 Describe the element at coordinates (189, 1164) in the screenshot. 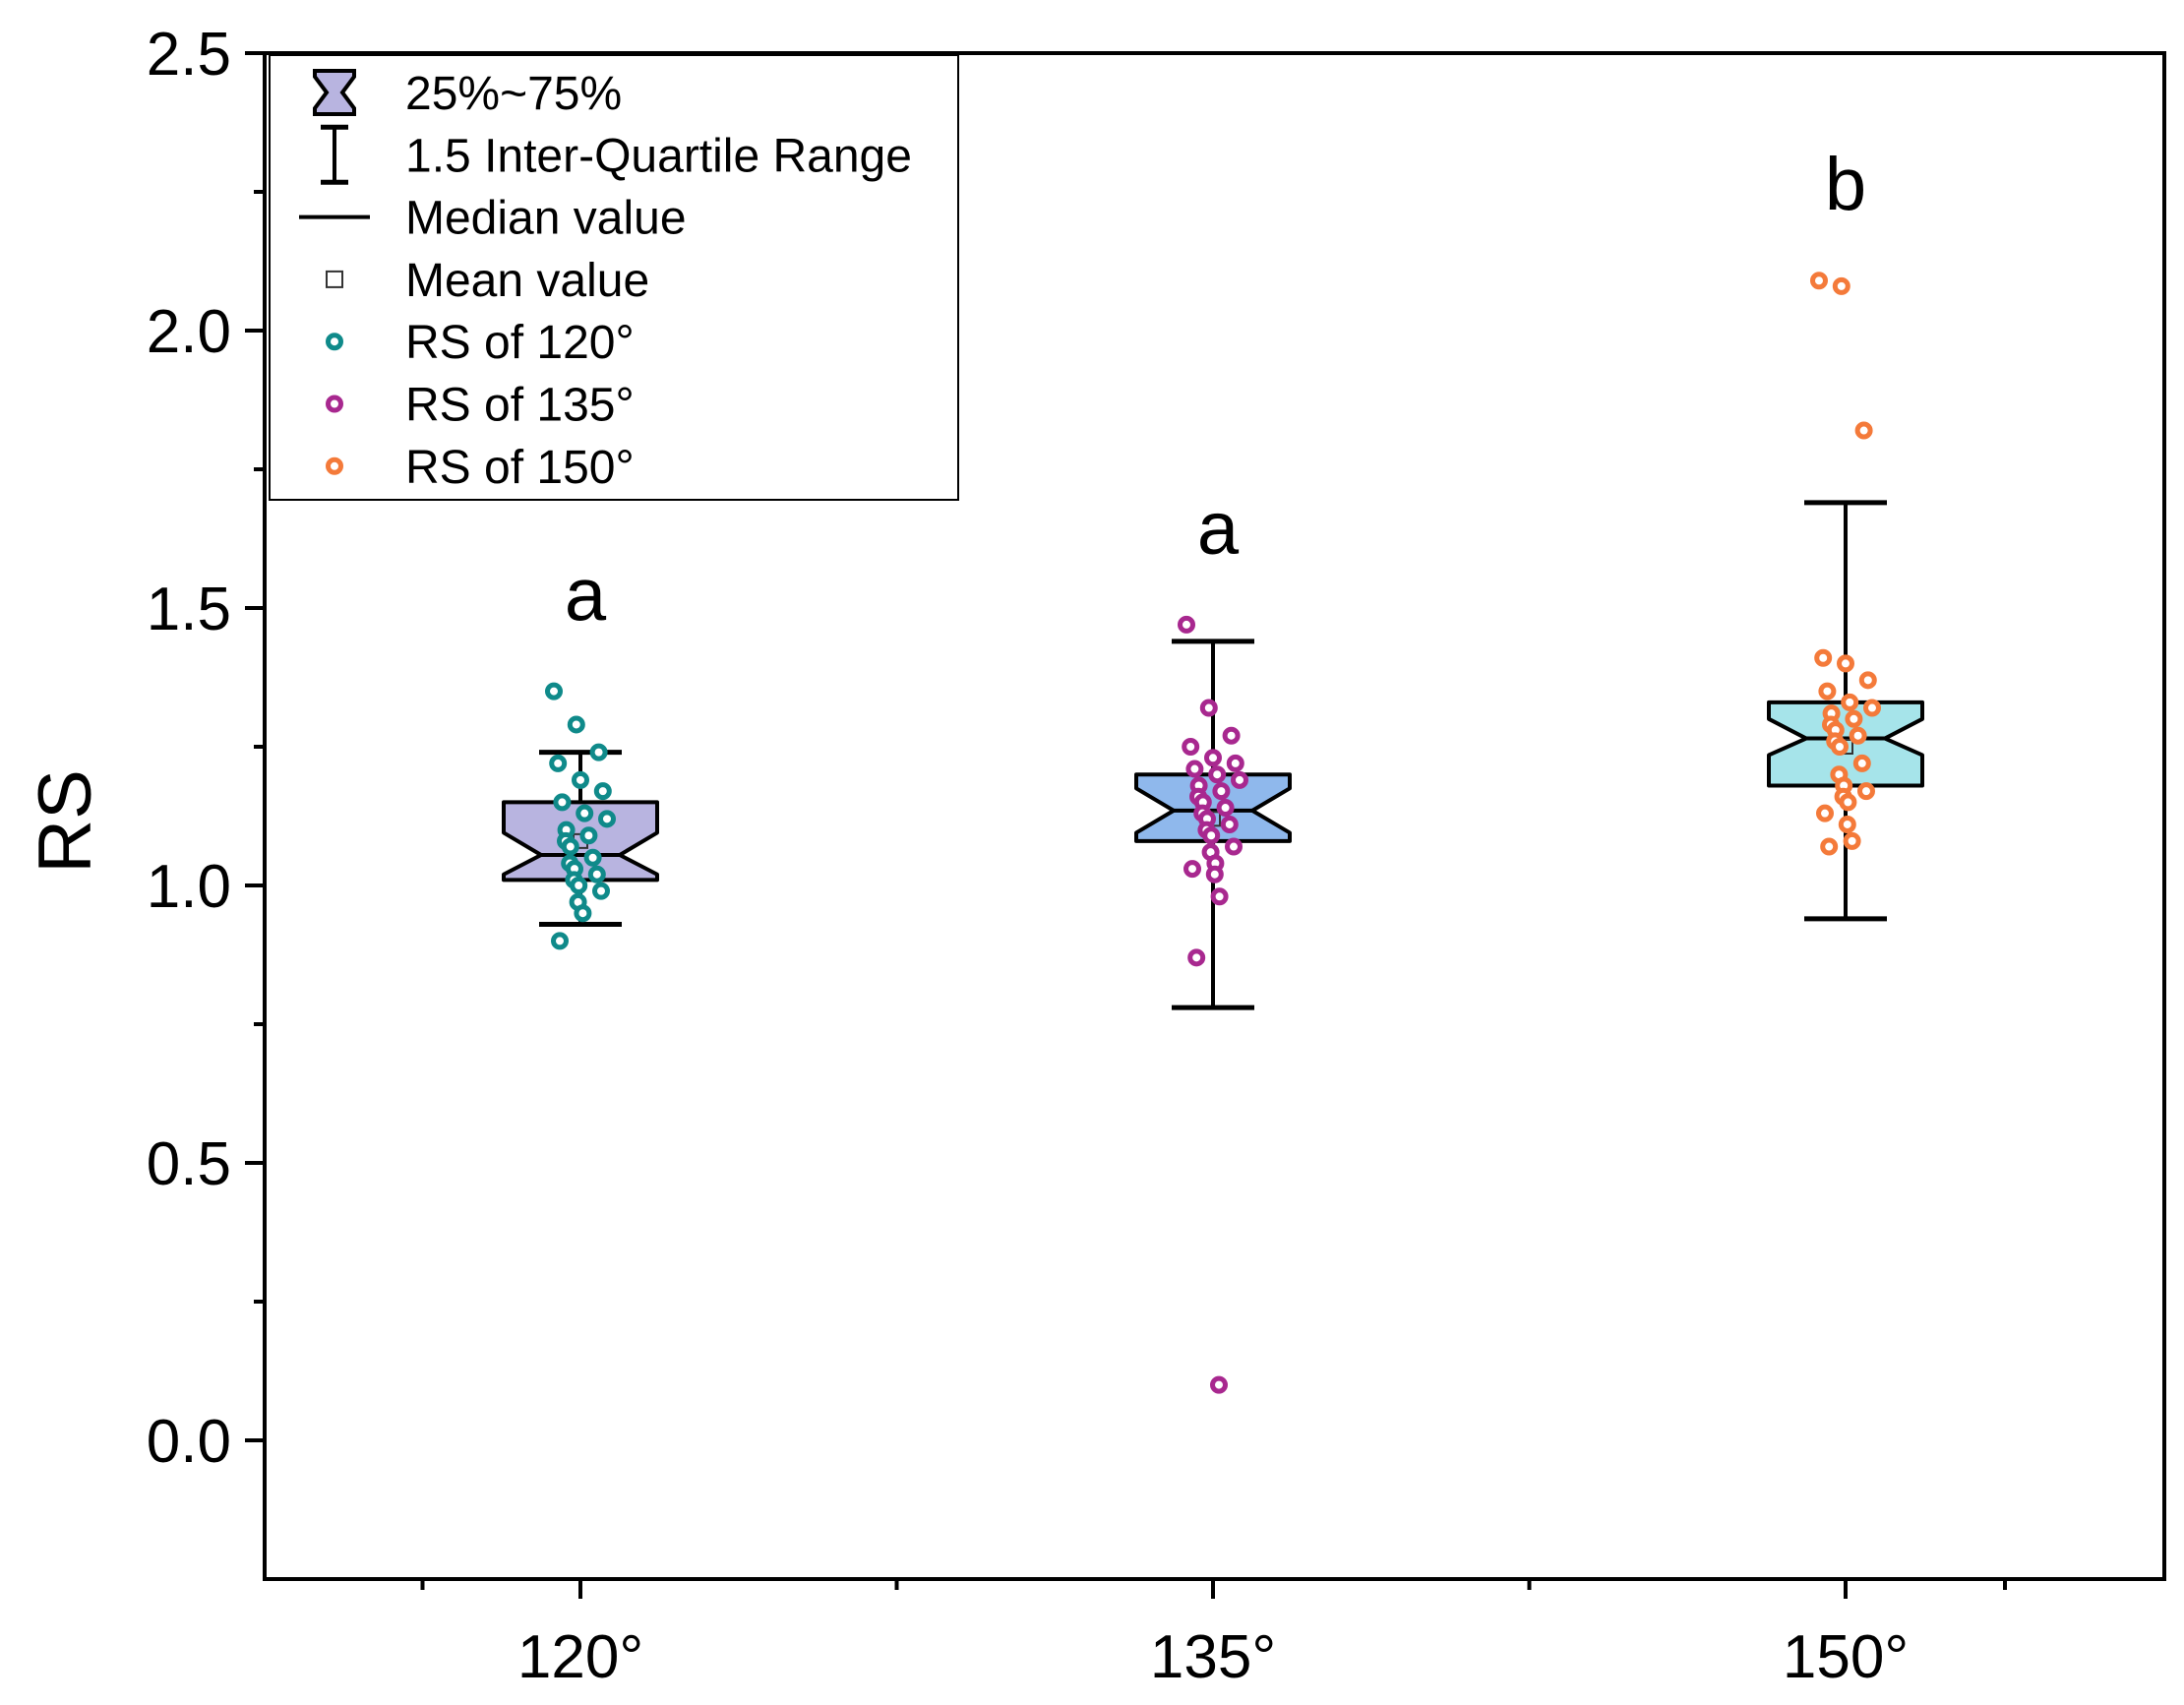

I see `y-tick-label: 0.5` at that location.